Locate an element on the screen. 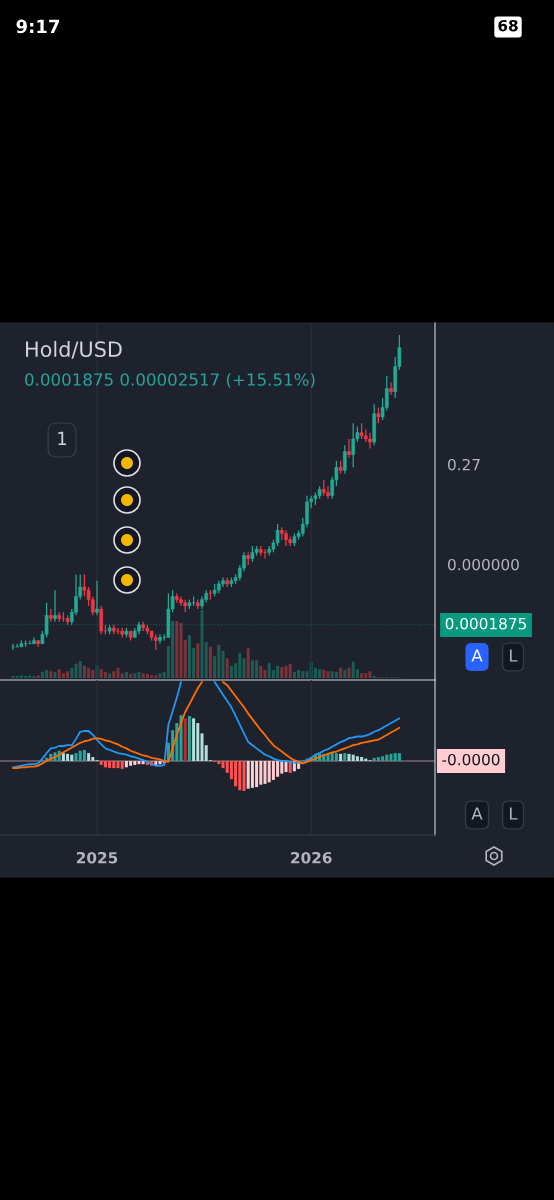  text: 9:17 is located at coordinates (38, 26).